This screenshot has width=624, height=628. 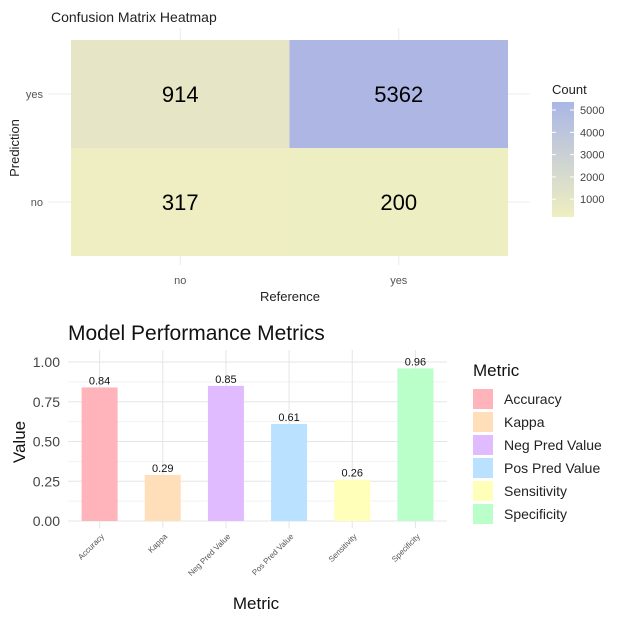 What do you see at coordinates (14, 148) in the screenshot?
I see `heatmap-y-axis-label: Prediction` at bounding box center [14, 148].